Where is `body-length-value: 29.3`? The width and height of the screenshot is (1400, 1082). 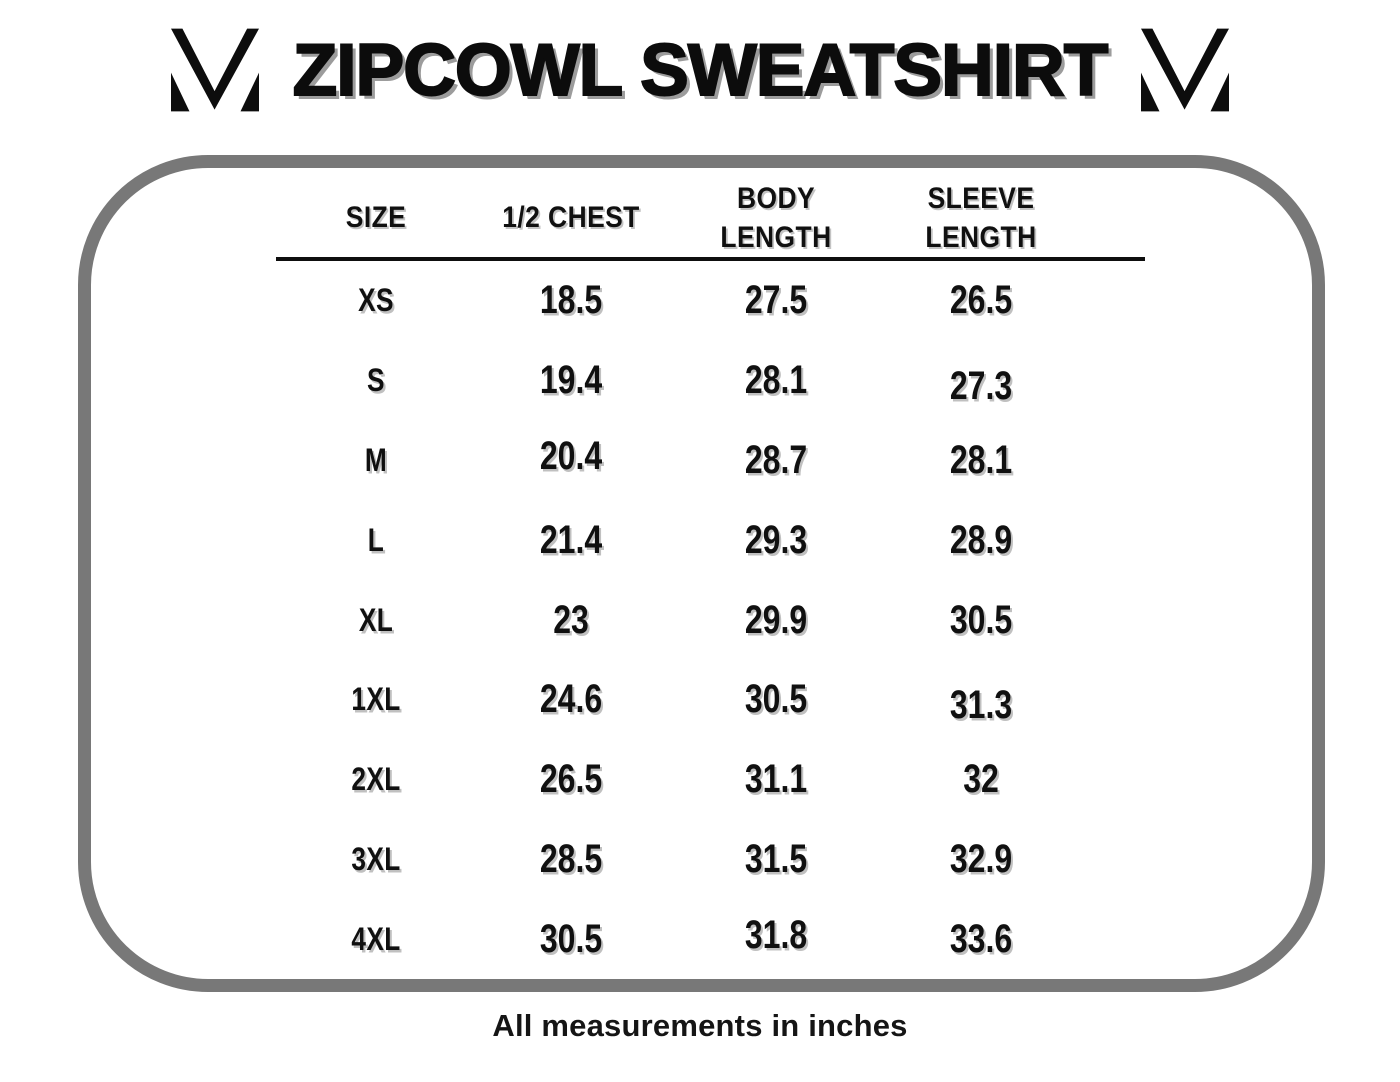
body-length-value: 29.3 is located at coordinates (776, 539).